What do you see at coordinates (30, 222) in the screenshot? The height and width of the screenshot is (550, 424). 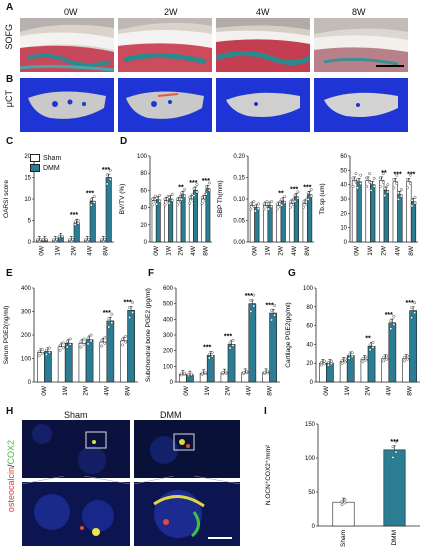 I see `y-tick-label: 5` at bounding box center [30, 222].